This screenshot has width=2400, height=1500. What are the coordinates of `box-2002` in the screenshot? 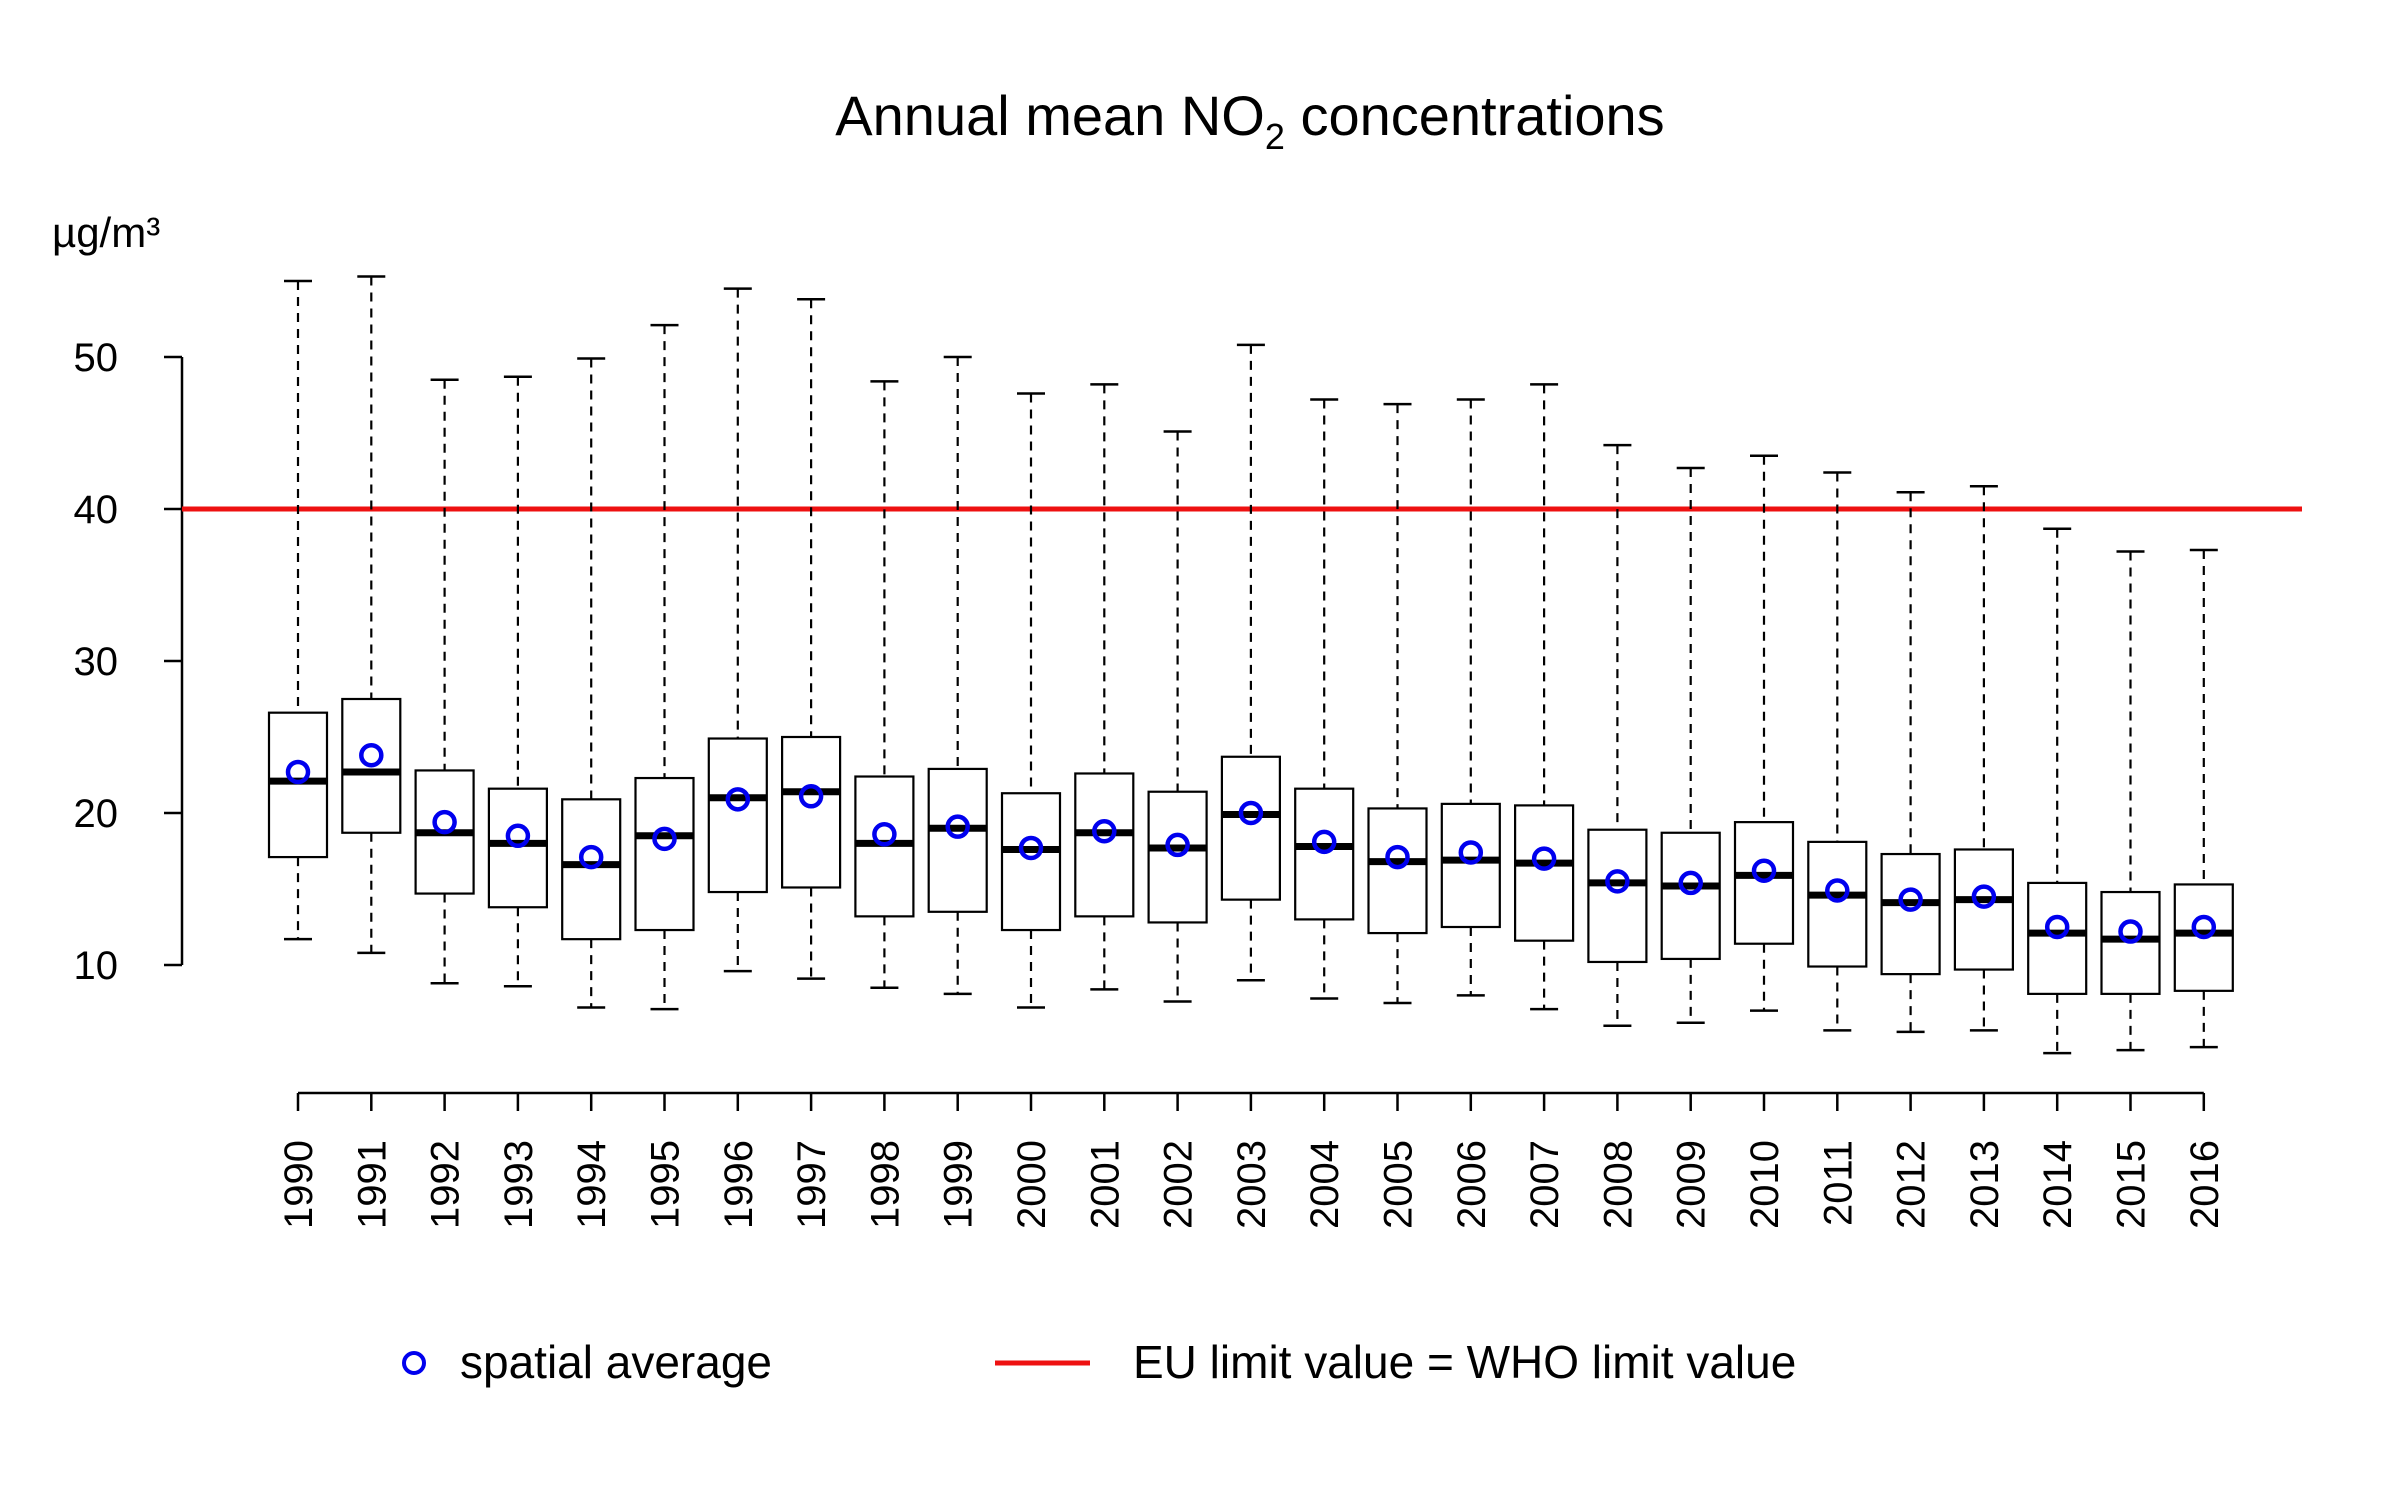 It's located at (1177, 716).